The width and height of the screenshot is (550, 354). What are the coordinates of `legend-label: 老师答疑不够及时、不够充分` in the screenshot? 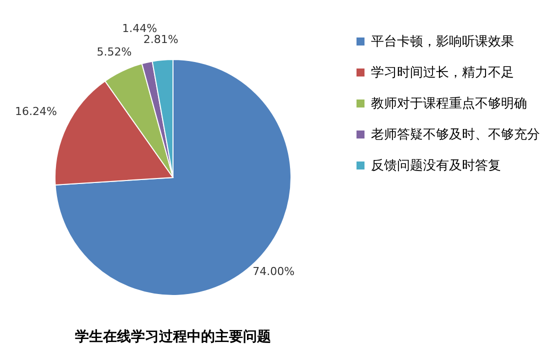 It's located at (455, 135).